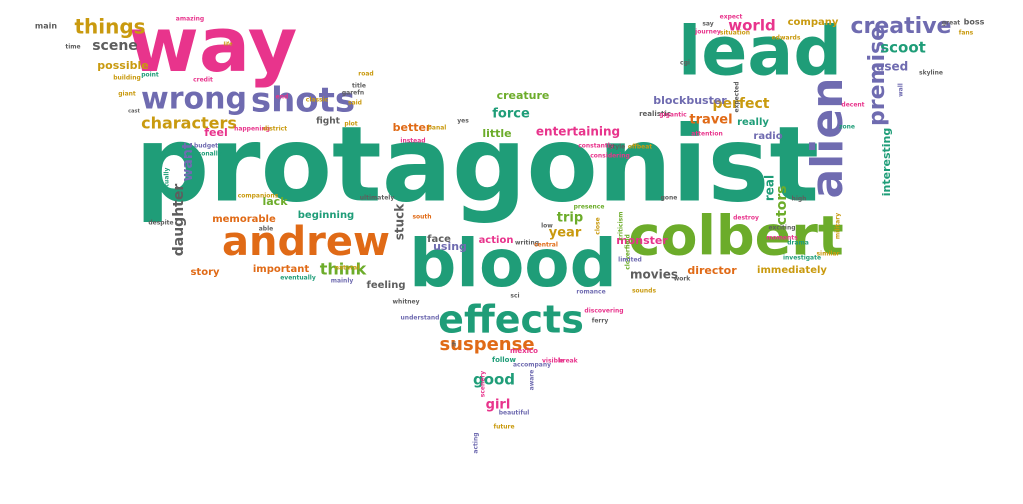 This screenshot has height=504, width=1023. What do you see at coordinates (731, 17) in the screenshot?
I see `word-expect: expect` at bounding box center [731, 17].